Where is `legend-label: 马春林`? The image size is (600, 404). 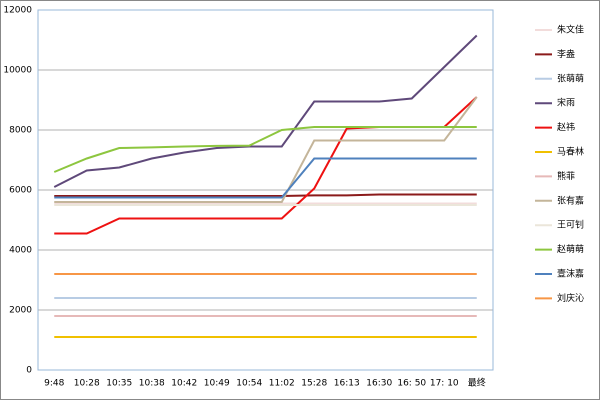
legend-label: 马春林 is located at coordinates (570, 152).